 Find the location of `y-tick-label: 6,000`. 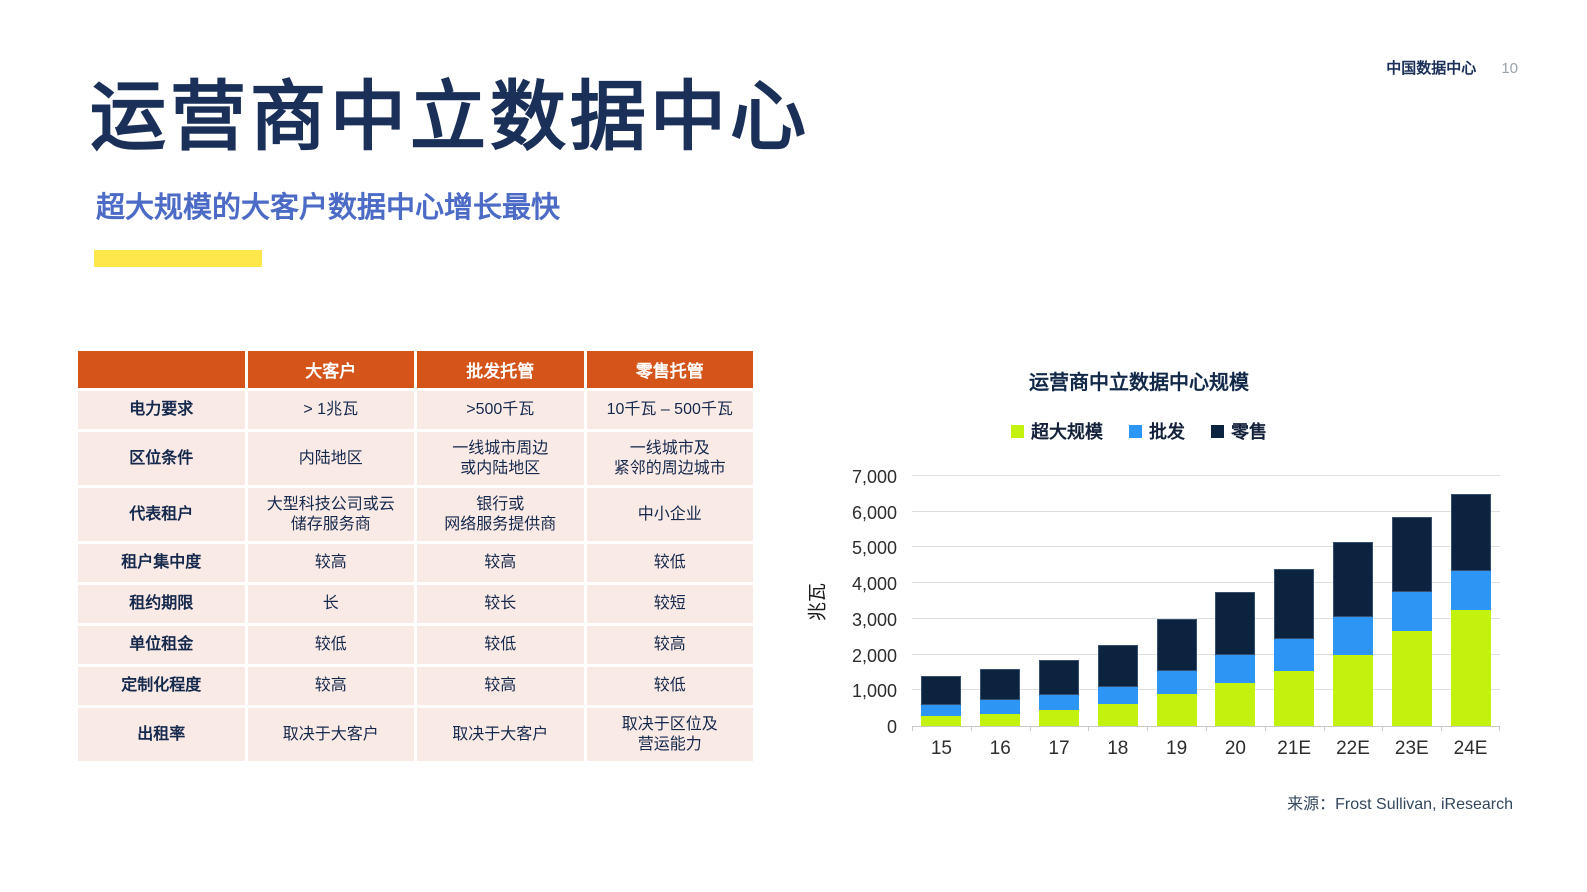

y-tick-label: 6,000 is located at coordinates (874, 512).